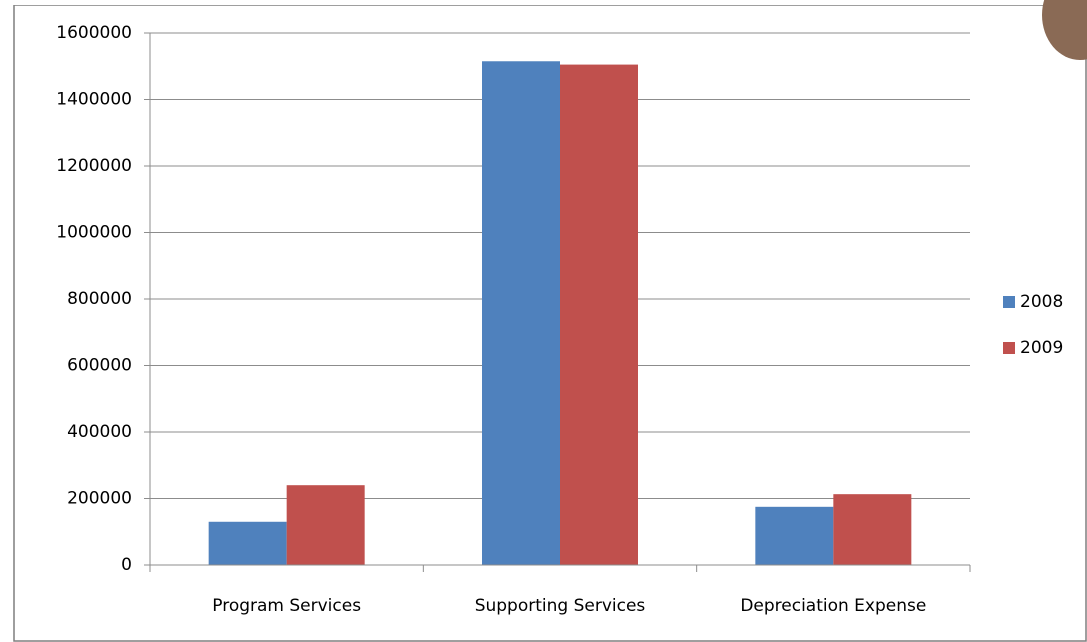 The image size is (1087, 642). I want to click on y-tick-label: 1400000, so click(94, 100).